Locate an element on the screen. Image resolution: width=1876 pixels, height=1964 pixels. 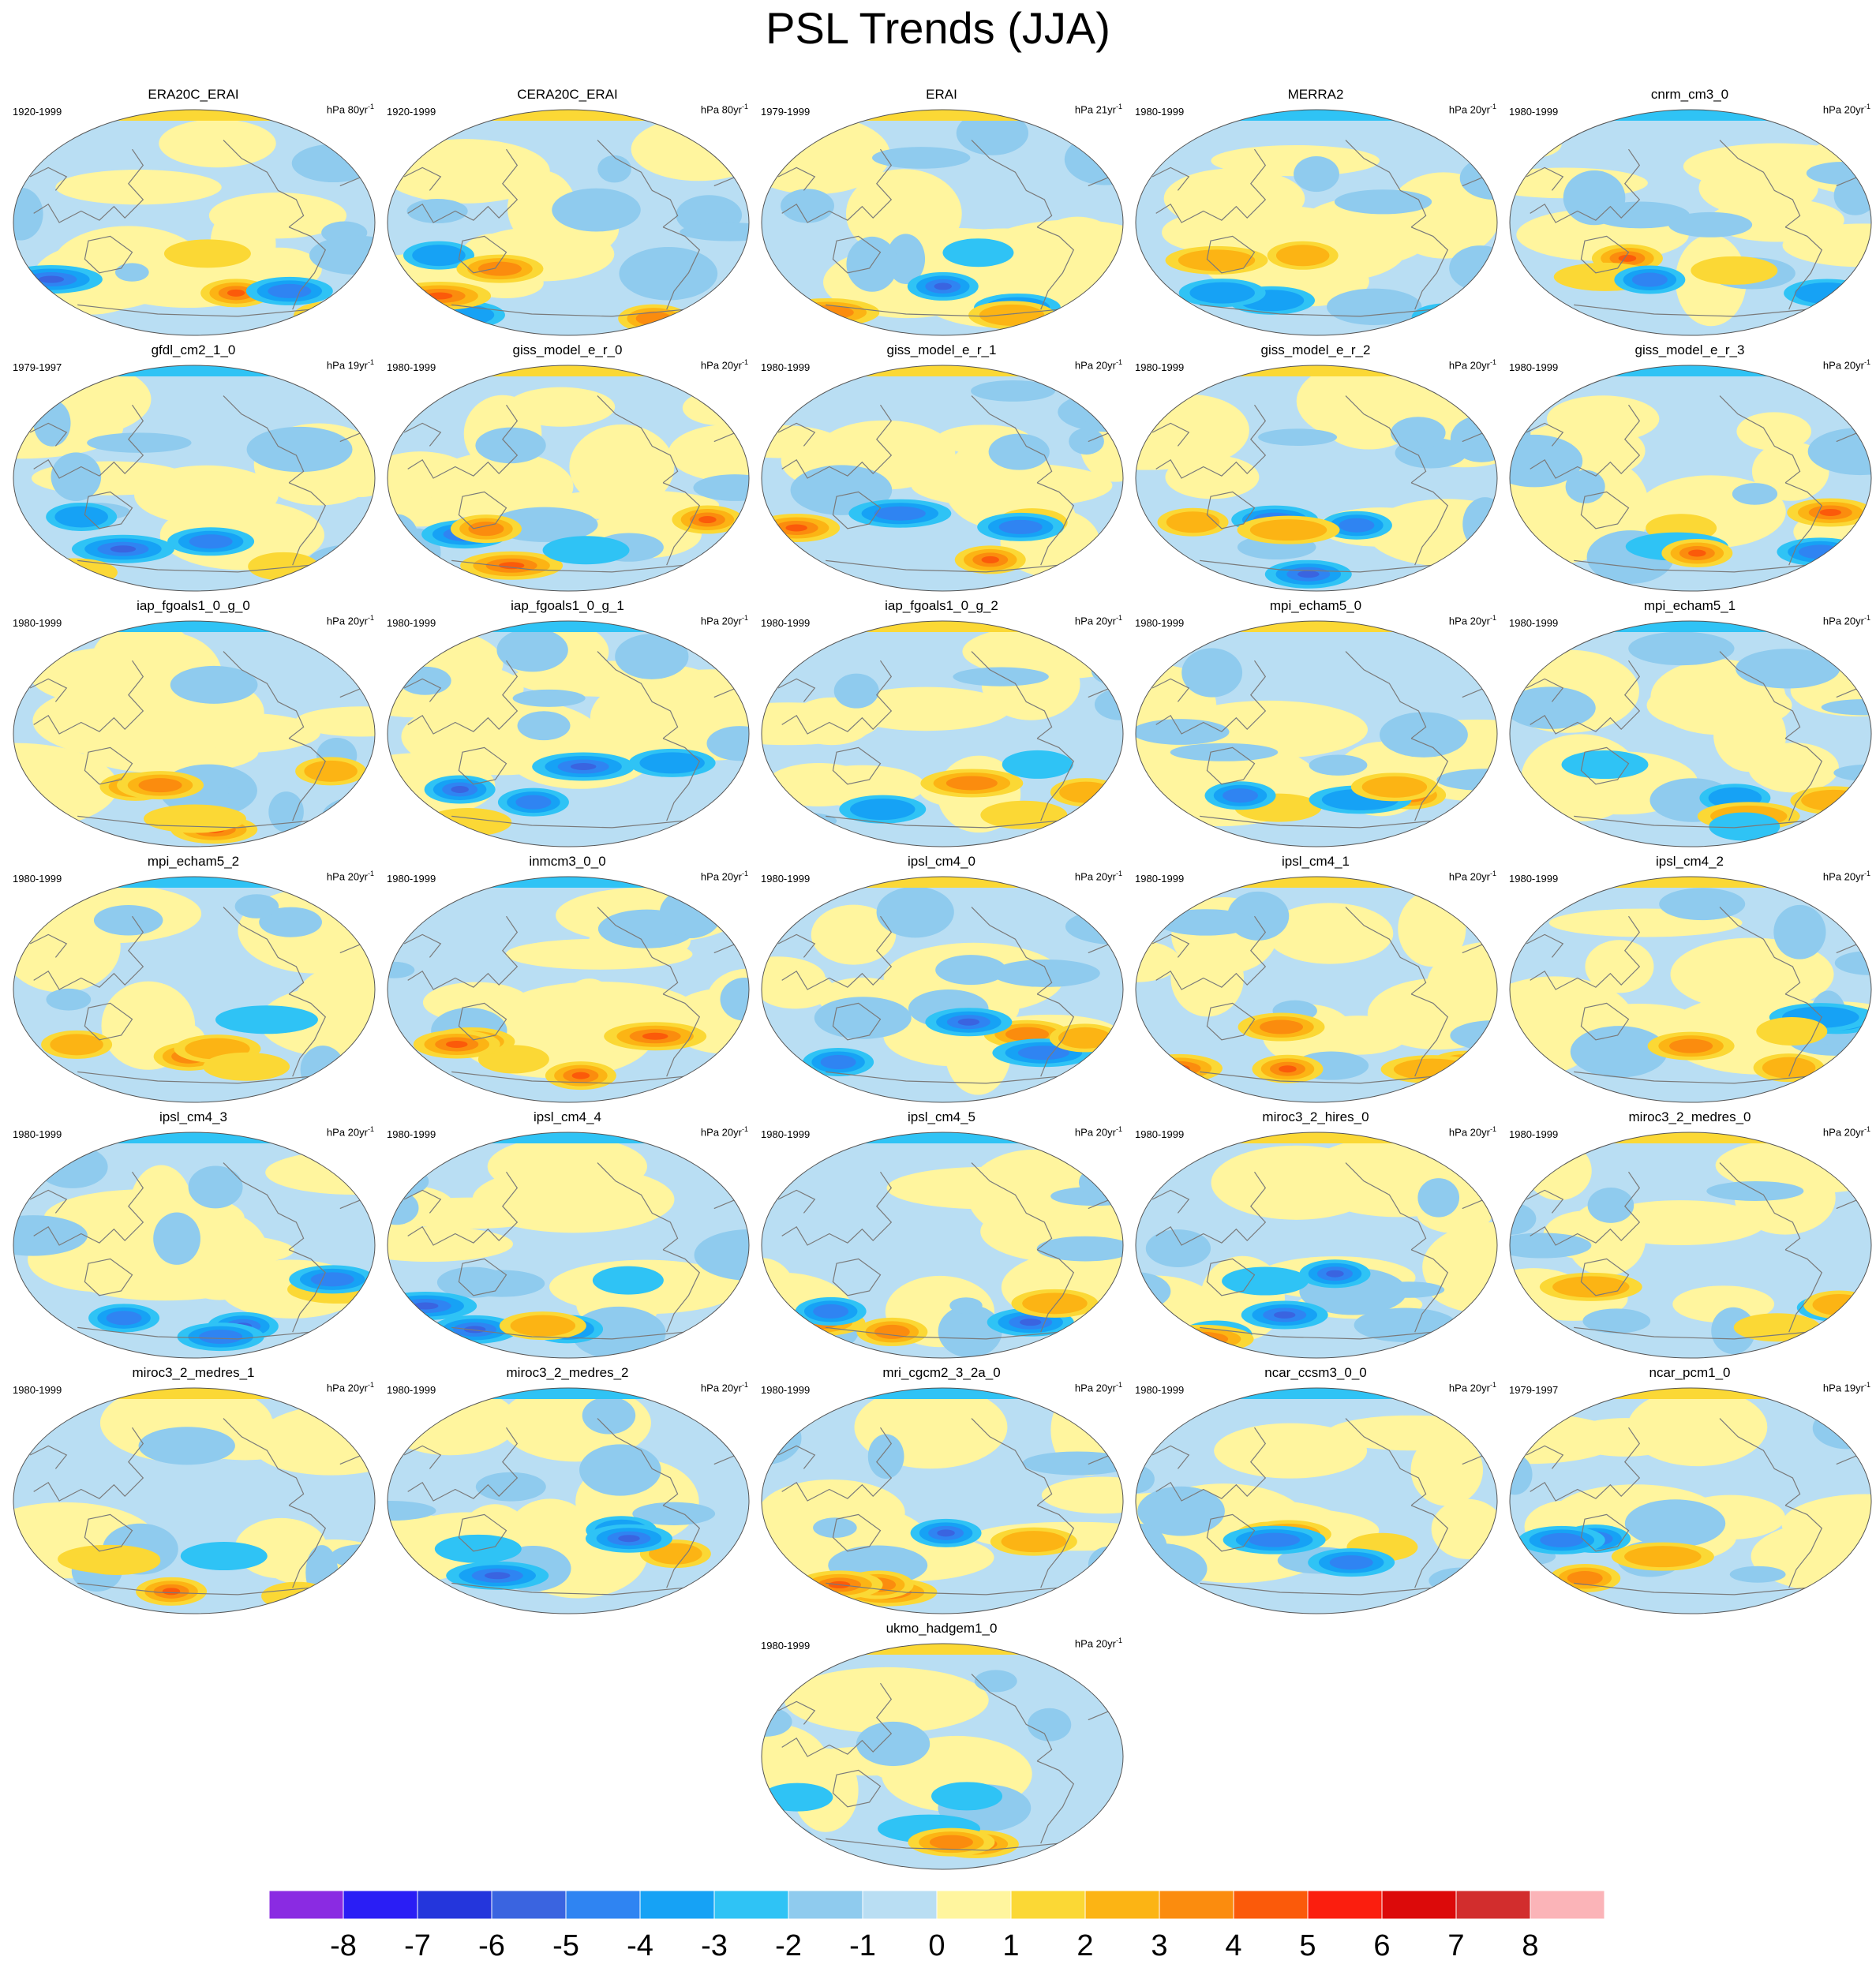
panel-title: cnrm_cm3_0 is located at coordinates (1689, 94).